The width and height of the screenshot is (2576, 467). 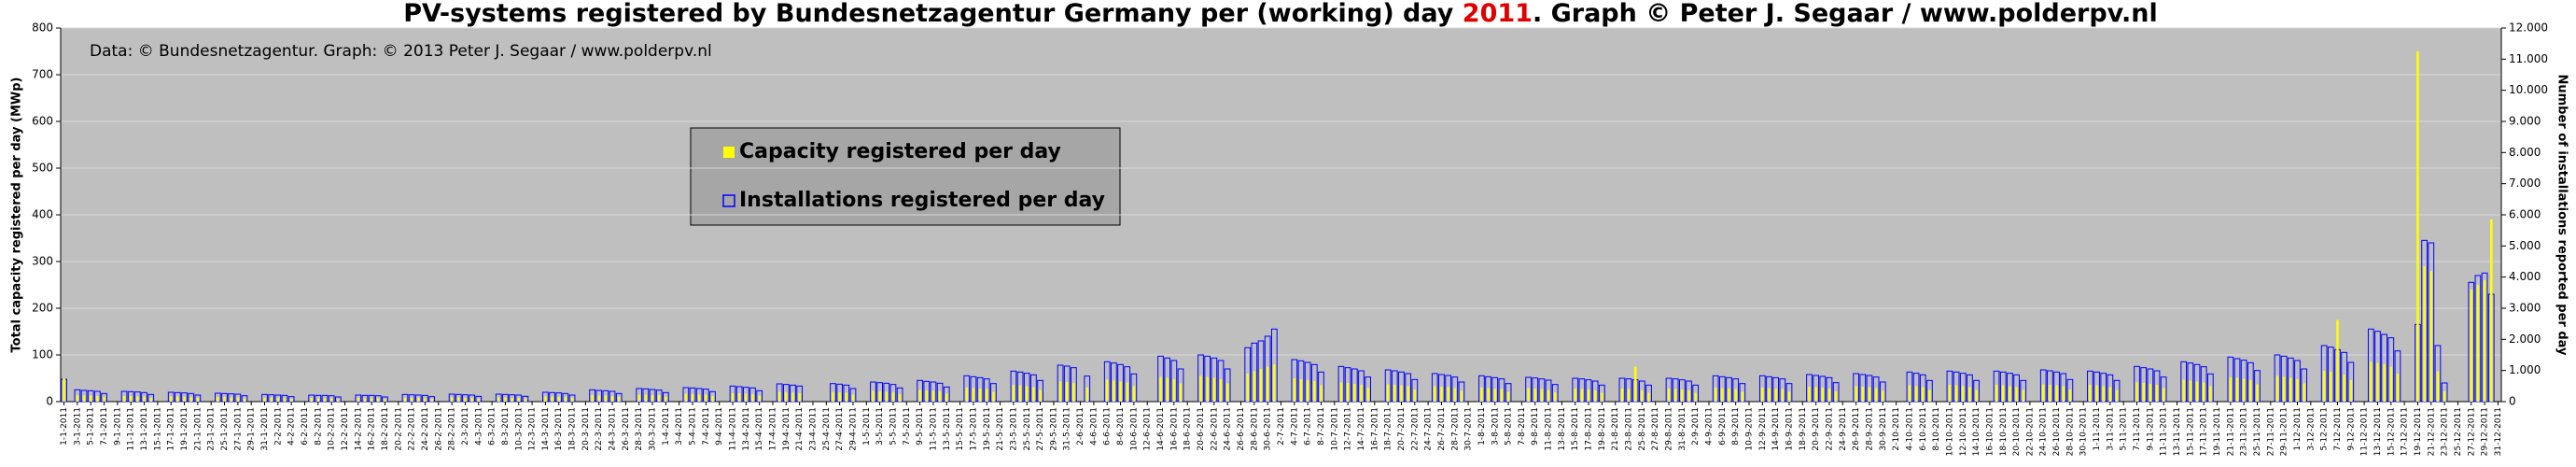 I want to click on x-tick-label: 29-12-2011, so click(x=2485, y=432).